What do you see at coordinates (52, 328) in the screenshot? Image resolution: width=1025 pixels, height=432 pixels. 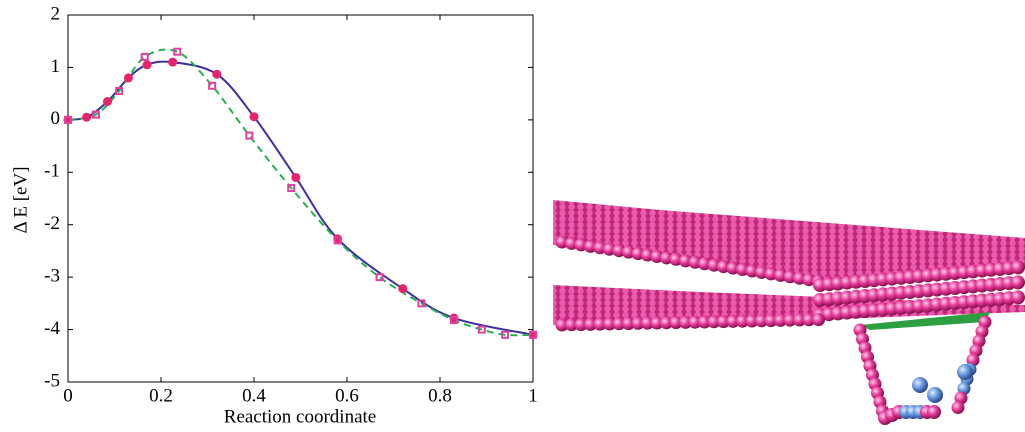 I see `y-tick-label: -4` at bounding box center [52, 328].